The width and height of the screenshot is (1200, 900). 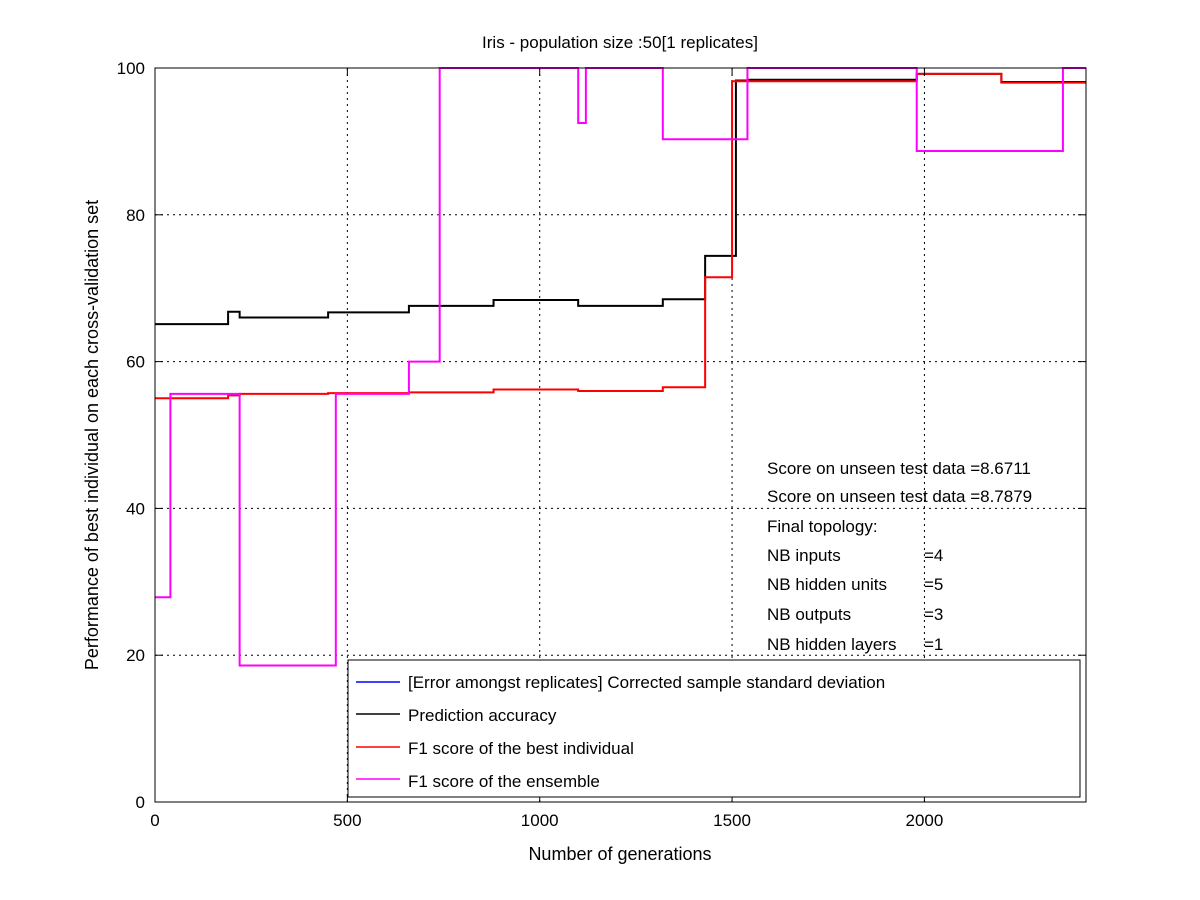 I want to click on y-tick-label: 20, so click(x=135, y=655).